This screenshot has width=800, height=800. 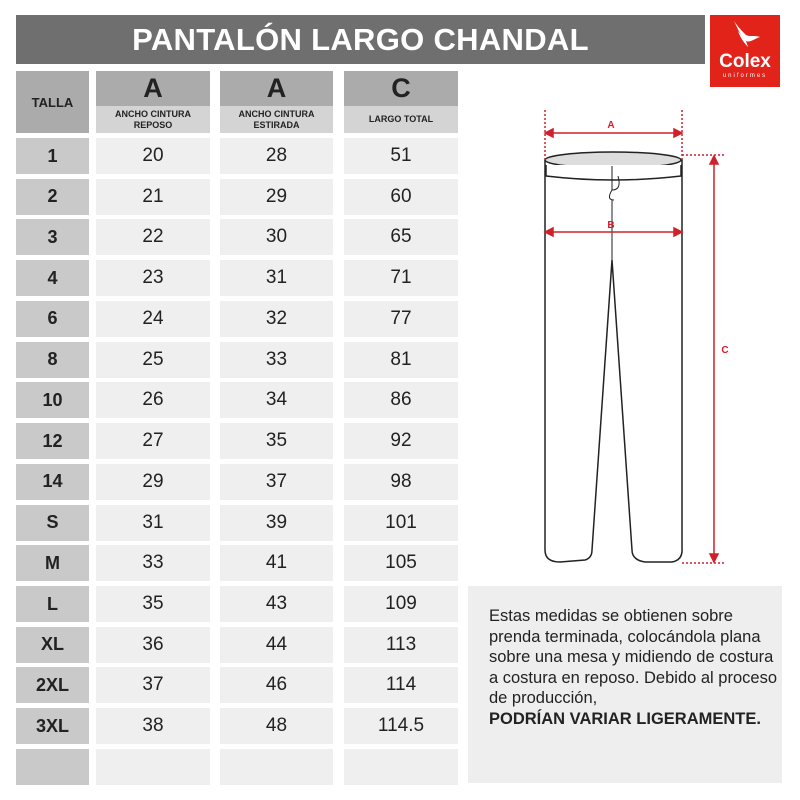 I want to click on size-cell: 4, so click(x=52, y=278).